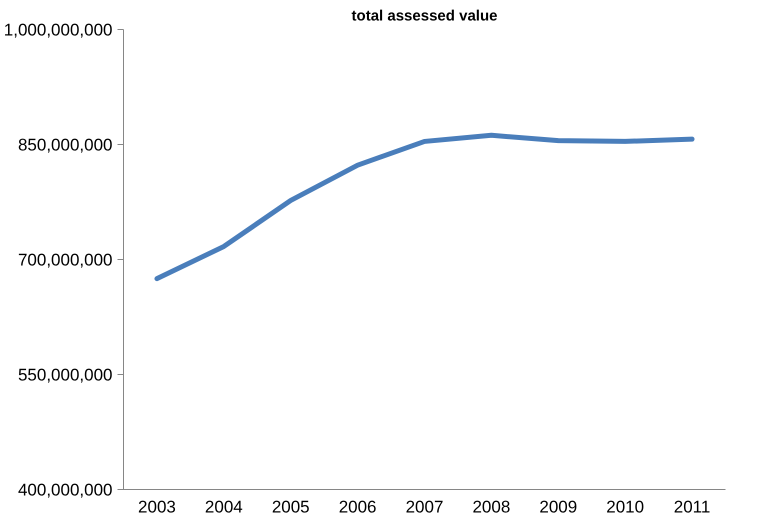 This screenshot has height=529, width=770. What do you see at coordinates (425, 507) in the screenshot?
I see `x-tick-label: 2007` at bounding box center [425, 507].